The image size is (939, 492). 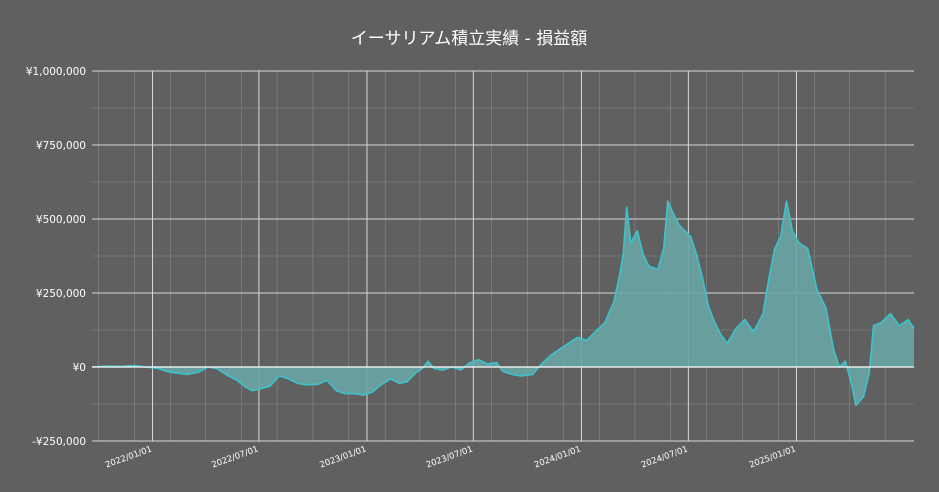 What do you see at coordinates (234, 457) in the screenshot?
I see `x-tick-label: 2022/07/01` at bounding box center [234, 457].